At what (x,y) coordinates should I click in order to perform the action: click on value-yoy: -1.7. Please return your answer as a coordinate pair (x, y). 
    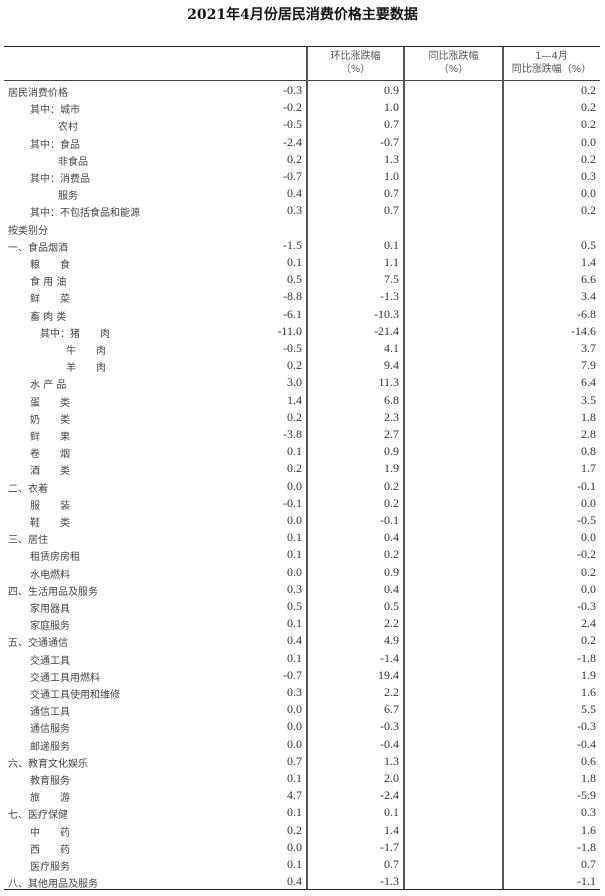
    Looking at the image, I should click on (389, 846).